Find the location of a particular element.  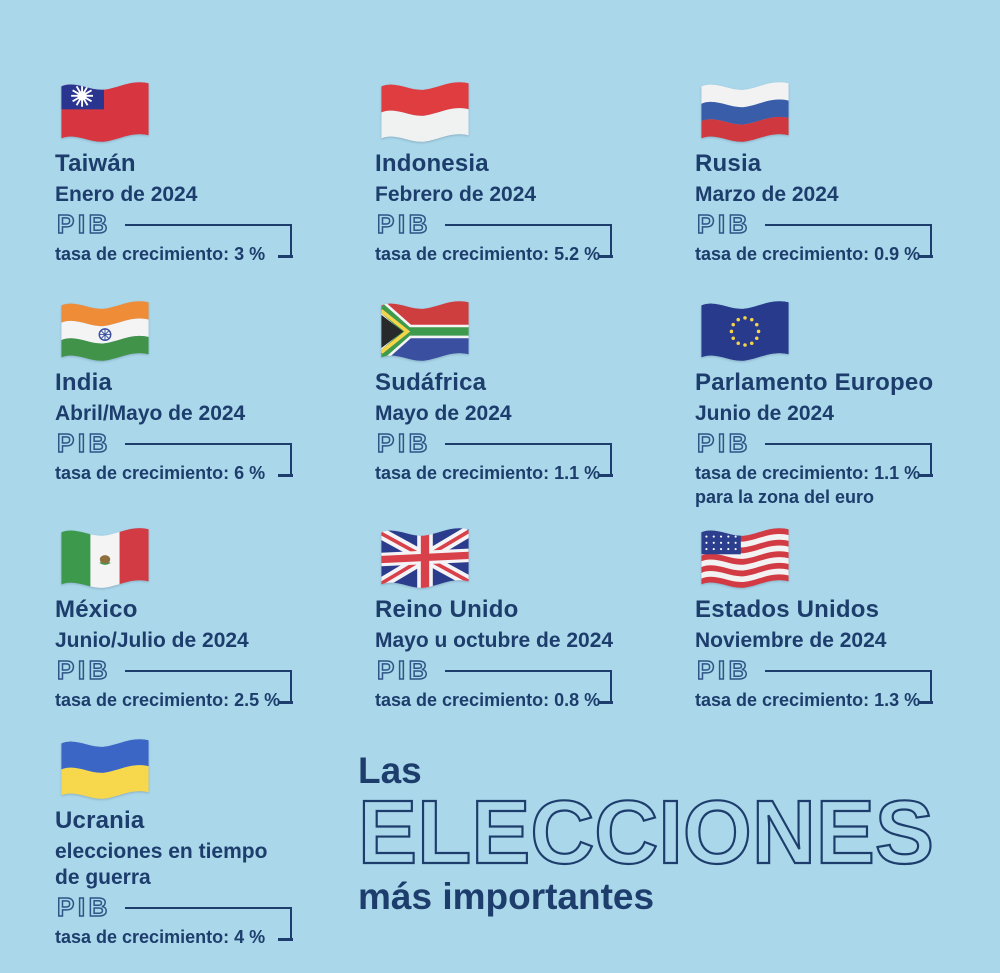

growth-rate: tasa de crecimiento: 0.9 % is located at coordinates (808, 254).